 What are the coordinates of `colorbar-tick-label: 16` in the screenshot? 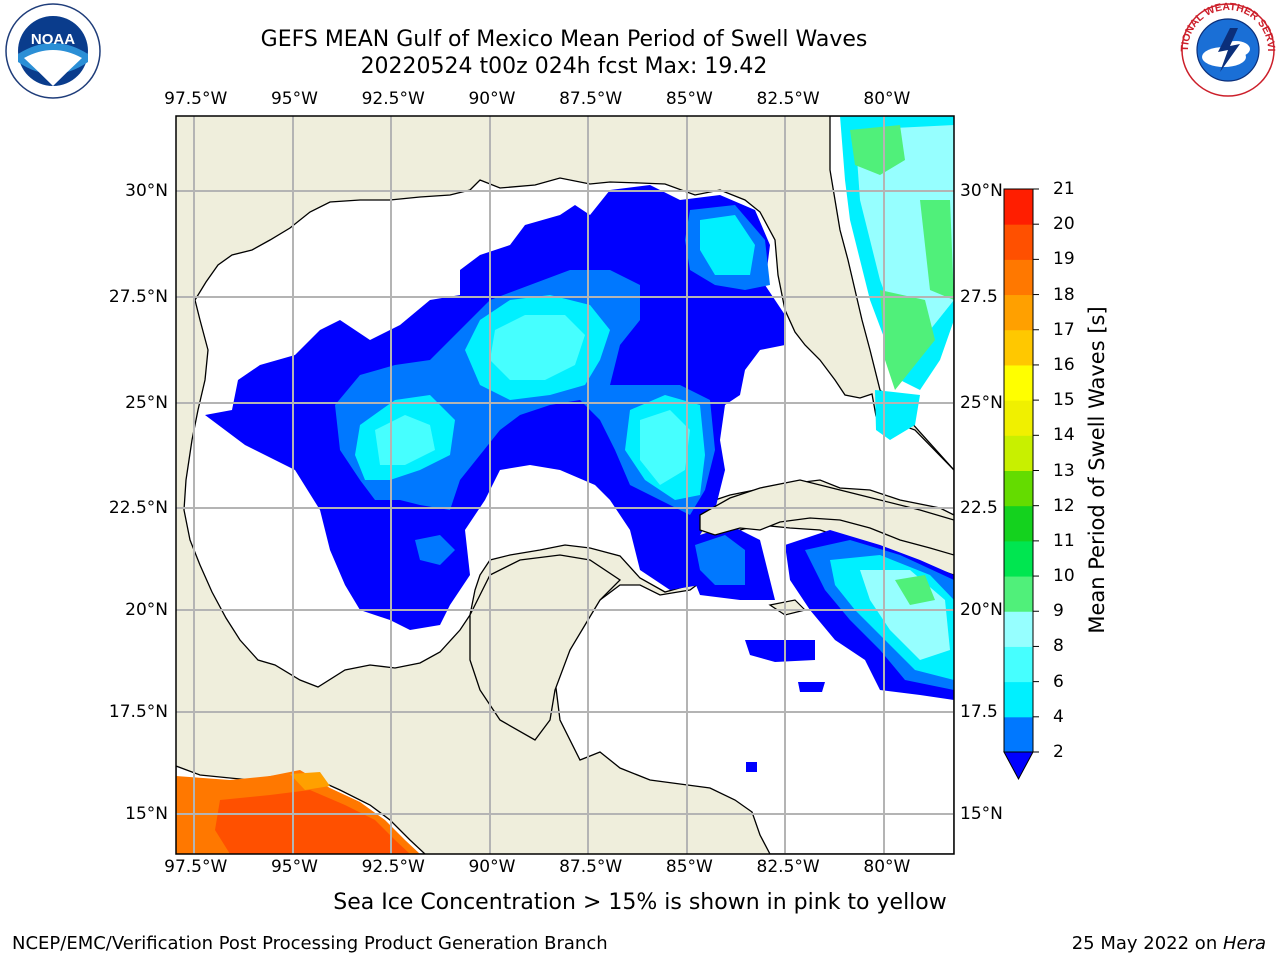 It's located at (1064, 364).